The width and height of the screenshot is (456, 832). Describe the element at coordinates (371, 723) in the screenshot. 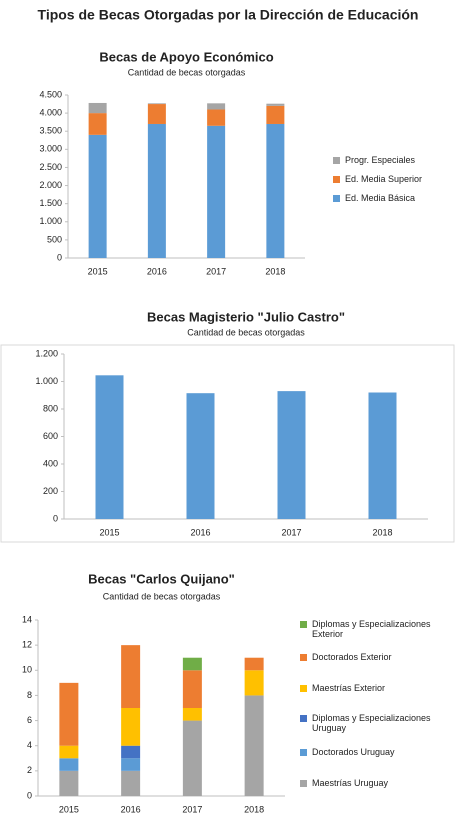

I see `legend-label: Diplomas y Especializaciones Uruguay` at that location.